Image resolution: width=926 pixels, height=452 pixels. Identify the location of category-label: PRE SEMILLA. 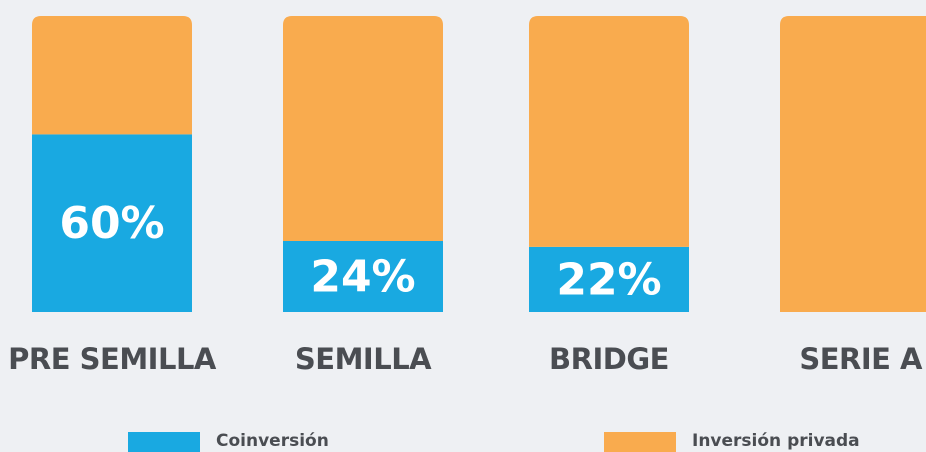
(112, 359).